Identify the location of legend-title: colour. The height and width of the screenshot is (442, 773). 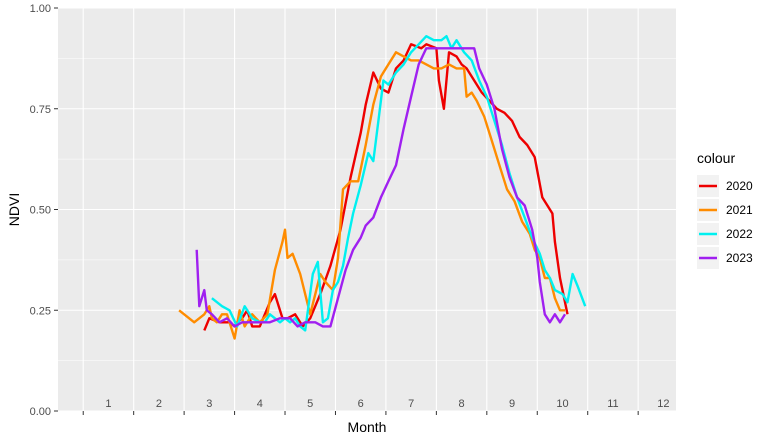
(716, 158).